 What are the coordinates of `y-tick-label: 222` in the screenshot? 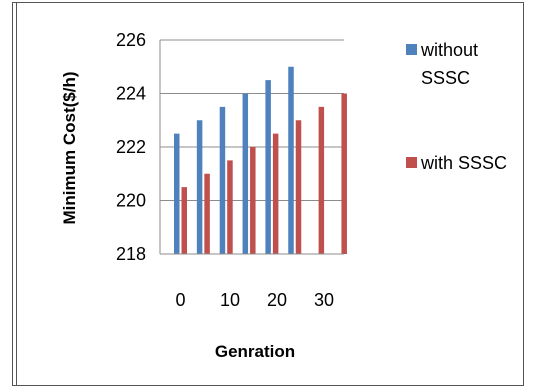 It's located at (131, 147).